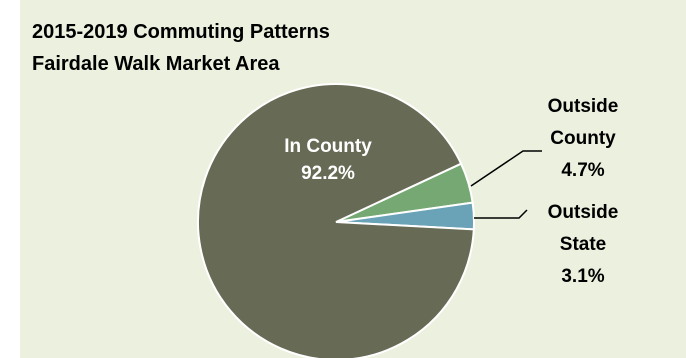 Image resolution: width=686 pixels, height=358 pixels. What do you see at coordinates (328, 146) in the screenshot?
I see `slice-label-0-line-0: In County` at bounding box center [328, 146].